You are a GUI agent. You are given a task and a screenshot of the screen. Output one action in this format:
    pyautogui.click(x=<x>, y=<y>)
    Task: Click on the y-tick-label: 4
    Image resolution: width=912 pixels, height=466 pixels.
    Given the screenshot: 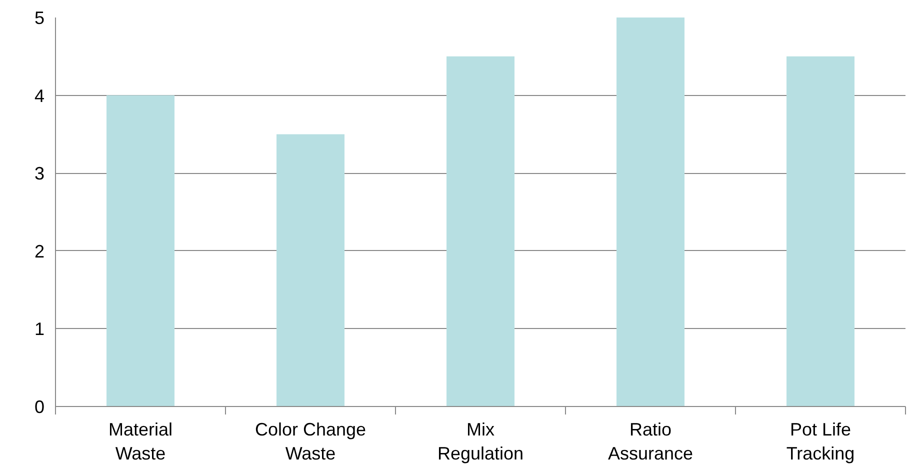 What is the action you would take?
    pyautogui.click(x=39, y=96)
    